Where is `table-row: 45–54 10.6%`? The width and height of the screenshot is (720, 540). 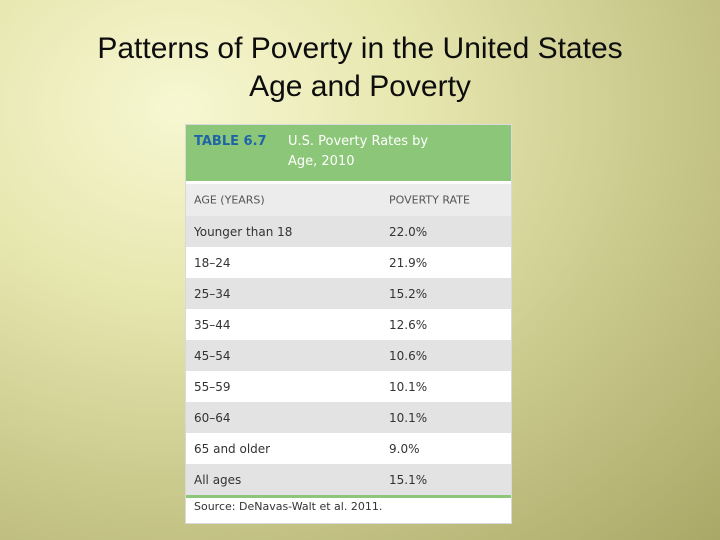 table-row: 45–54 10.6% is located at coordinates (348, 355).